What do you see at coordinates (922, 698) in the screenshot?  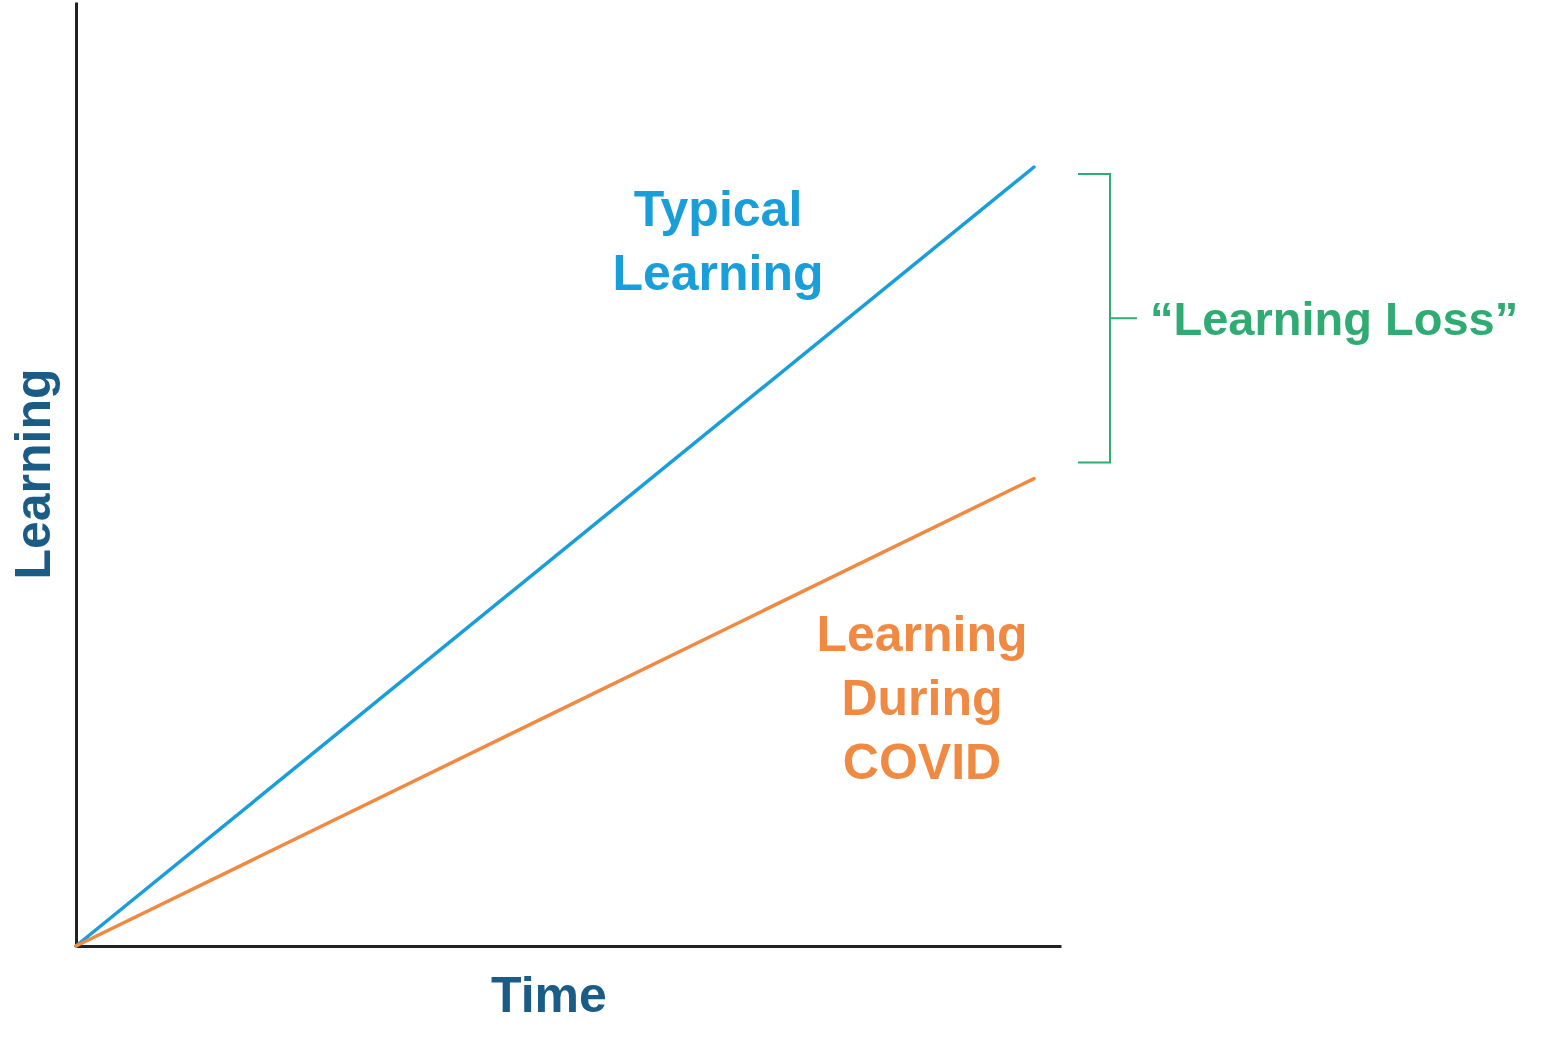 I see `series-label: Learning During COVID` at bounding box center [922, 698].